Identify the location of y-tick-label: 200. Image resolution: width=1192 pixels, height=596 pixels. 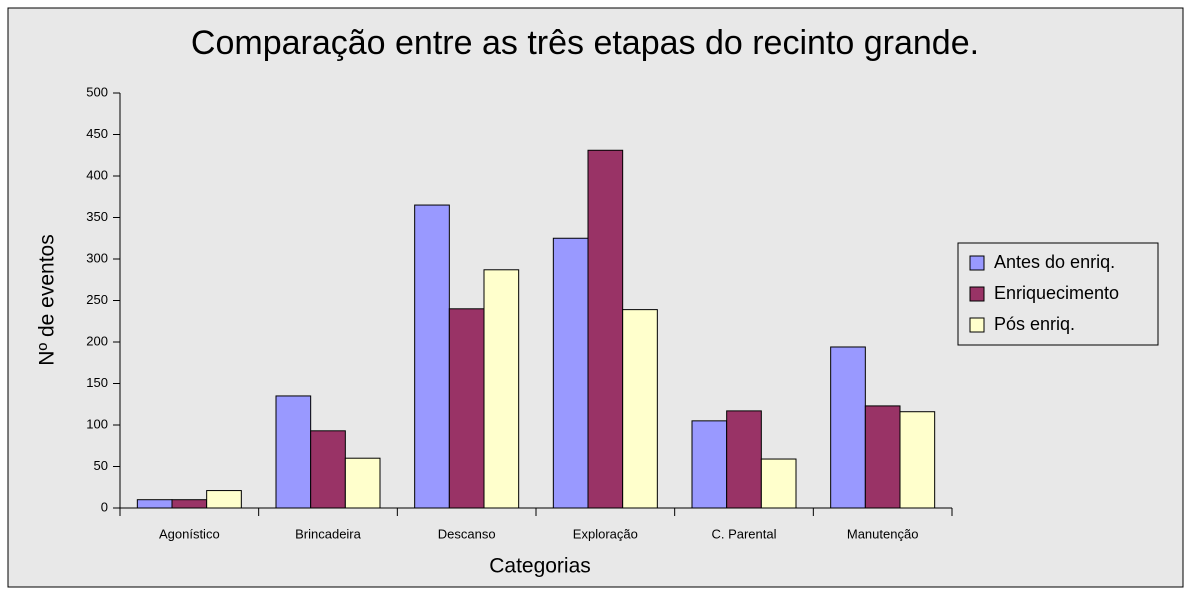
(97, 340).